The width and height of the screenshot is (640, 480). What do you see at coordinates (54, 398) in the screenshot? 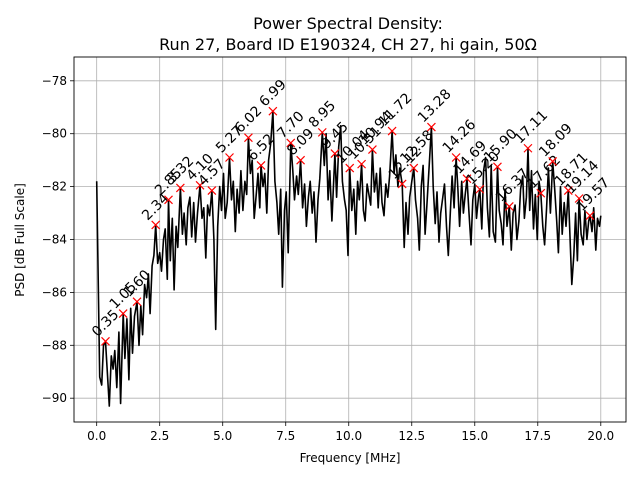
I see `y-tick-label: −90` at bounding box center [54, 398].